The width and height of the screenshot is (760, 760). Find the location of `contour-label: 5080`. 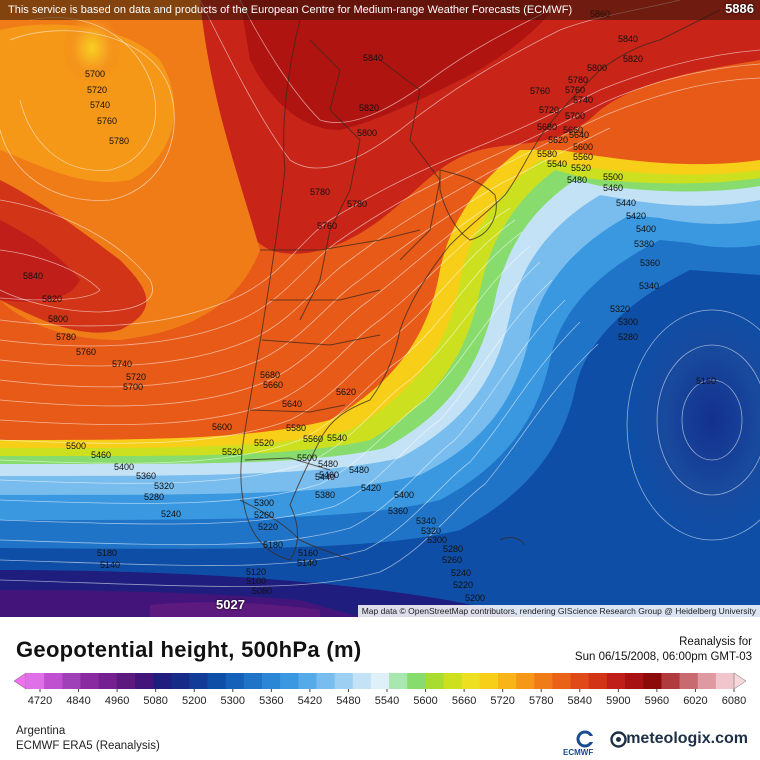

contour-label: 5080 is located at coordinates (262, 591).